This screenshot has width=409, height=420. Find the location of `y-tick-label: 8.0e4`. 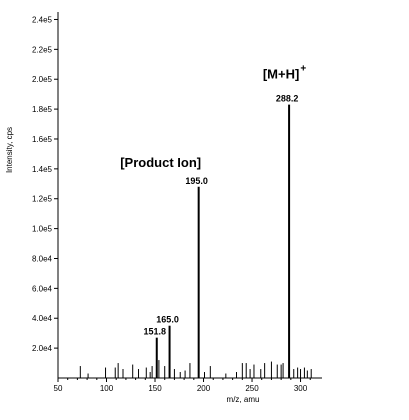

y-tick-label: 8.0e4 is located at coordinates (42, 258).